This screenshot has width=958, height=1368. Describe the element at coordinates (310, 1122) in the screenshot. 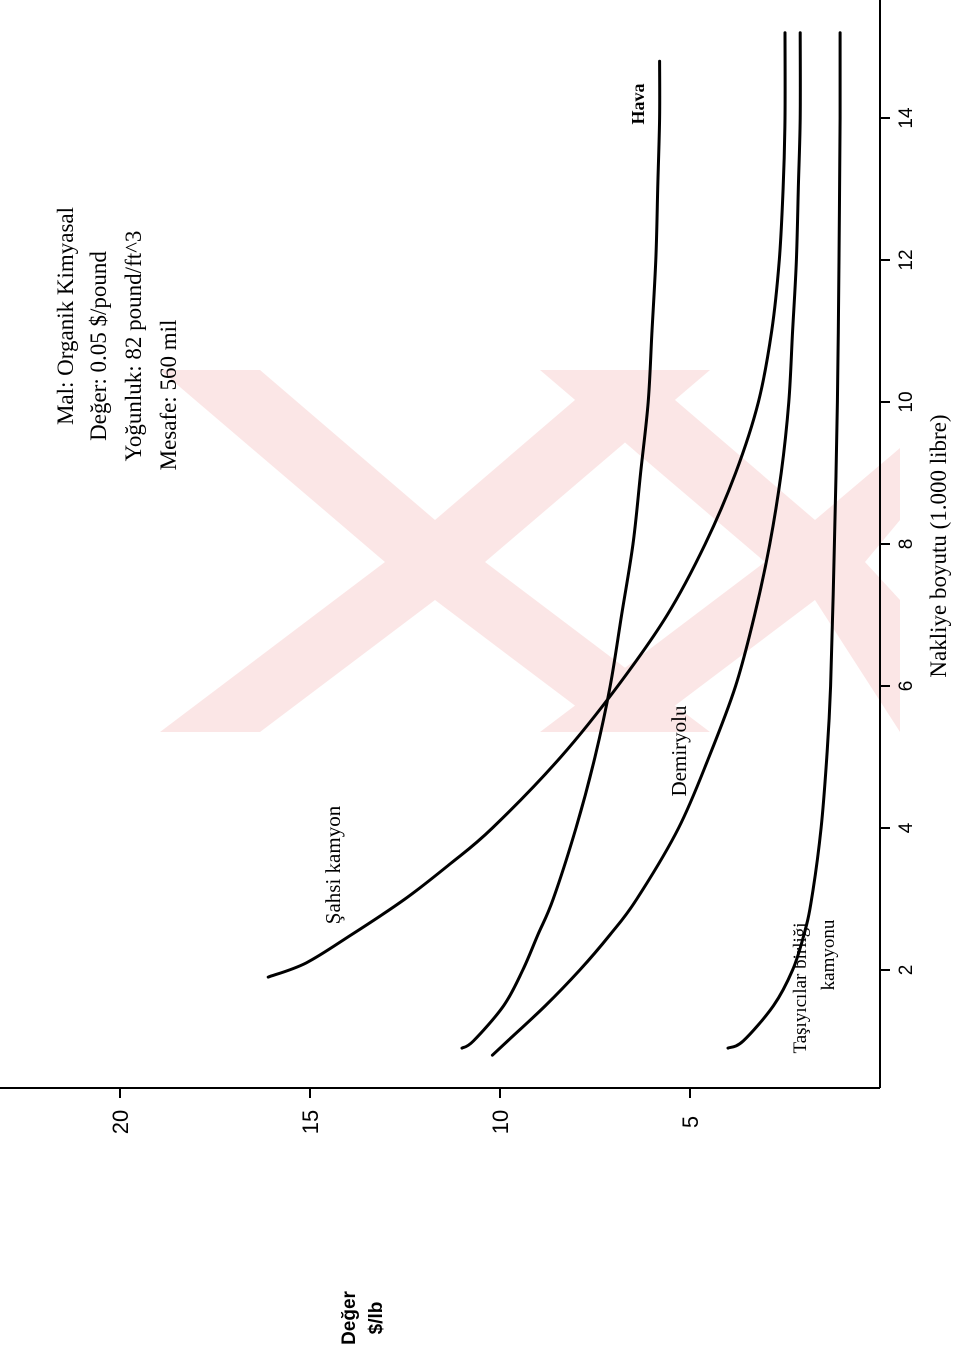

I see `y-tick-label: 15` at that location.